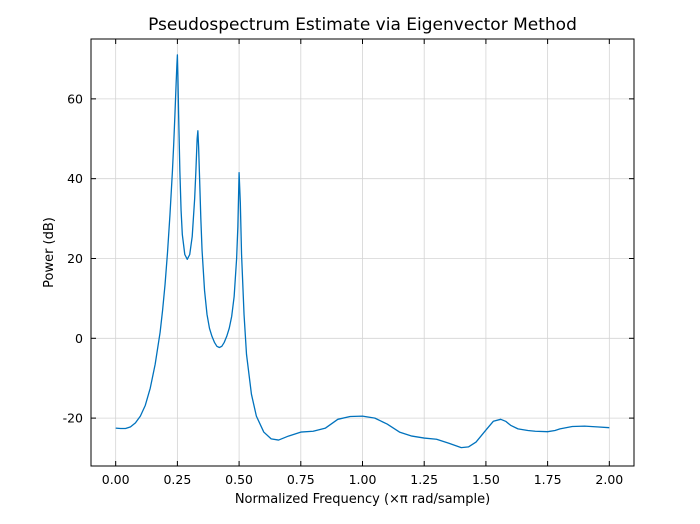  What do you see at coordinates (486, 479) in the screenshot?
I see `x-tick-label: 1.50` at bounding box center [486, 479].